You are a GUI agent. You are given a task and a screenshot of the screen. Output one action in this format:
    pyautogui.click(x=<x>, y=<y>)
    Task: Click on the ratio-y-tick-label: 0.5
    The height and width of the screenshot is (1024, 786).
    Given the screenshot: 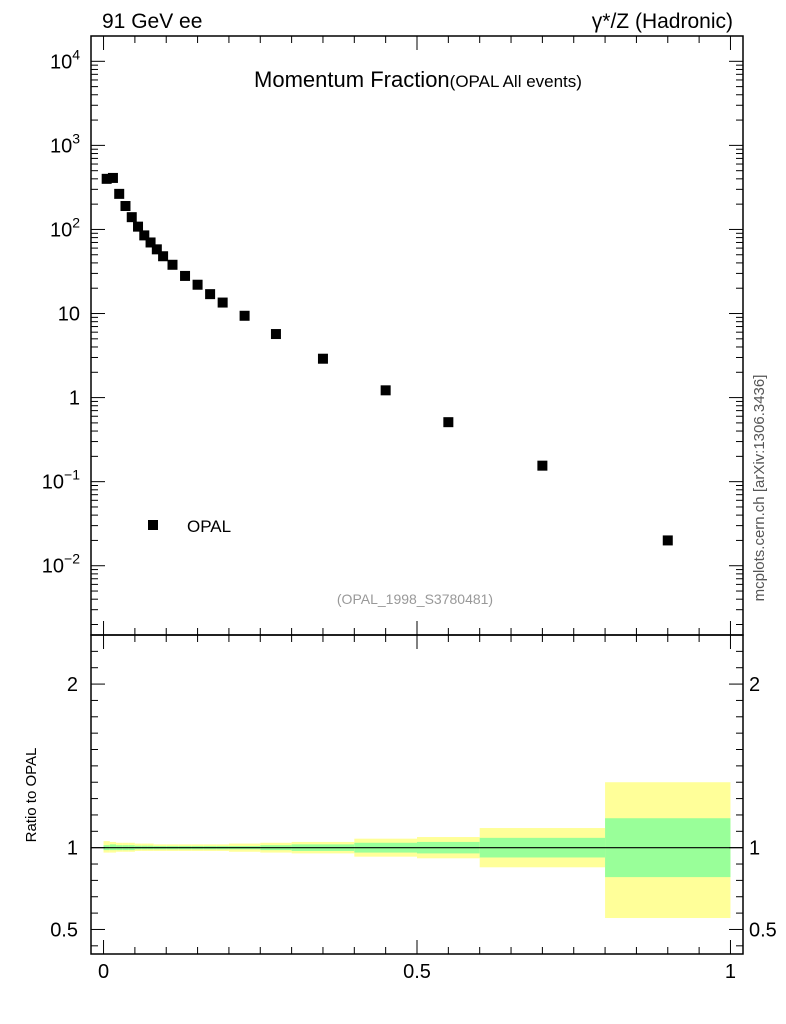 What is the action you would take?
    pyautogui.click(x=64, y=930)
    